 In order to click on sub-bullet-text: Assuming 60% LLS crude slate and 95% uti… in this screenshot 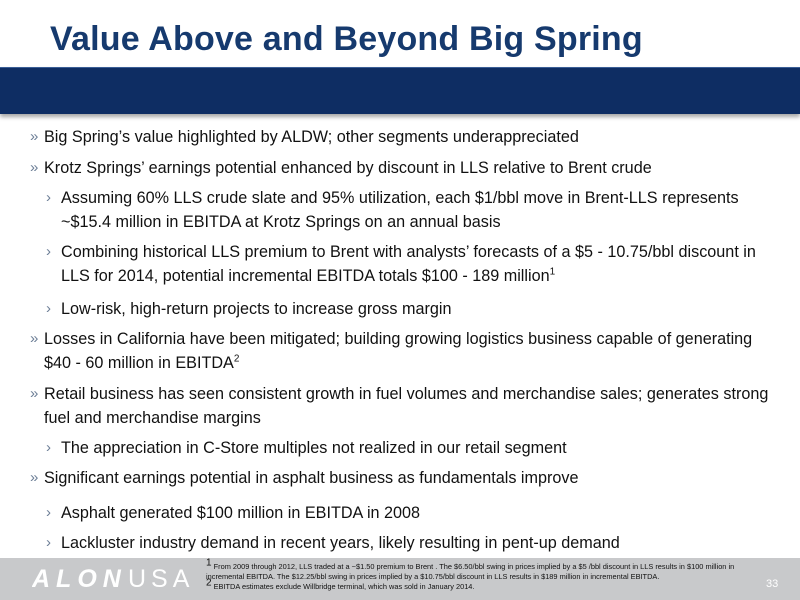, I will do `click(400, 210)`.